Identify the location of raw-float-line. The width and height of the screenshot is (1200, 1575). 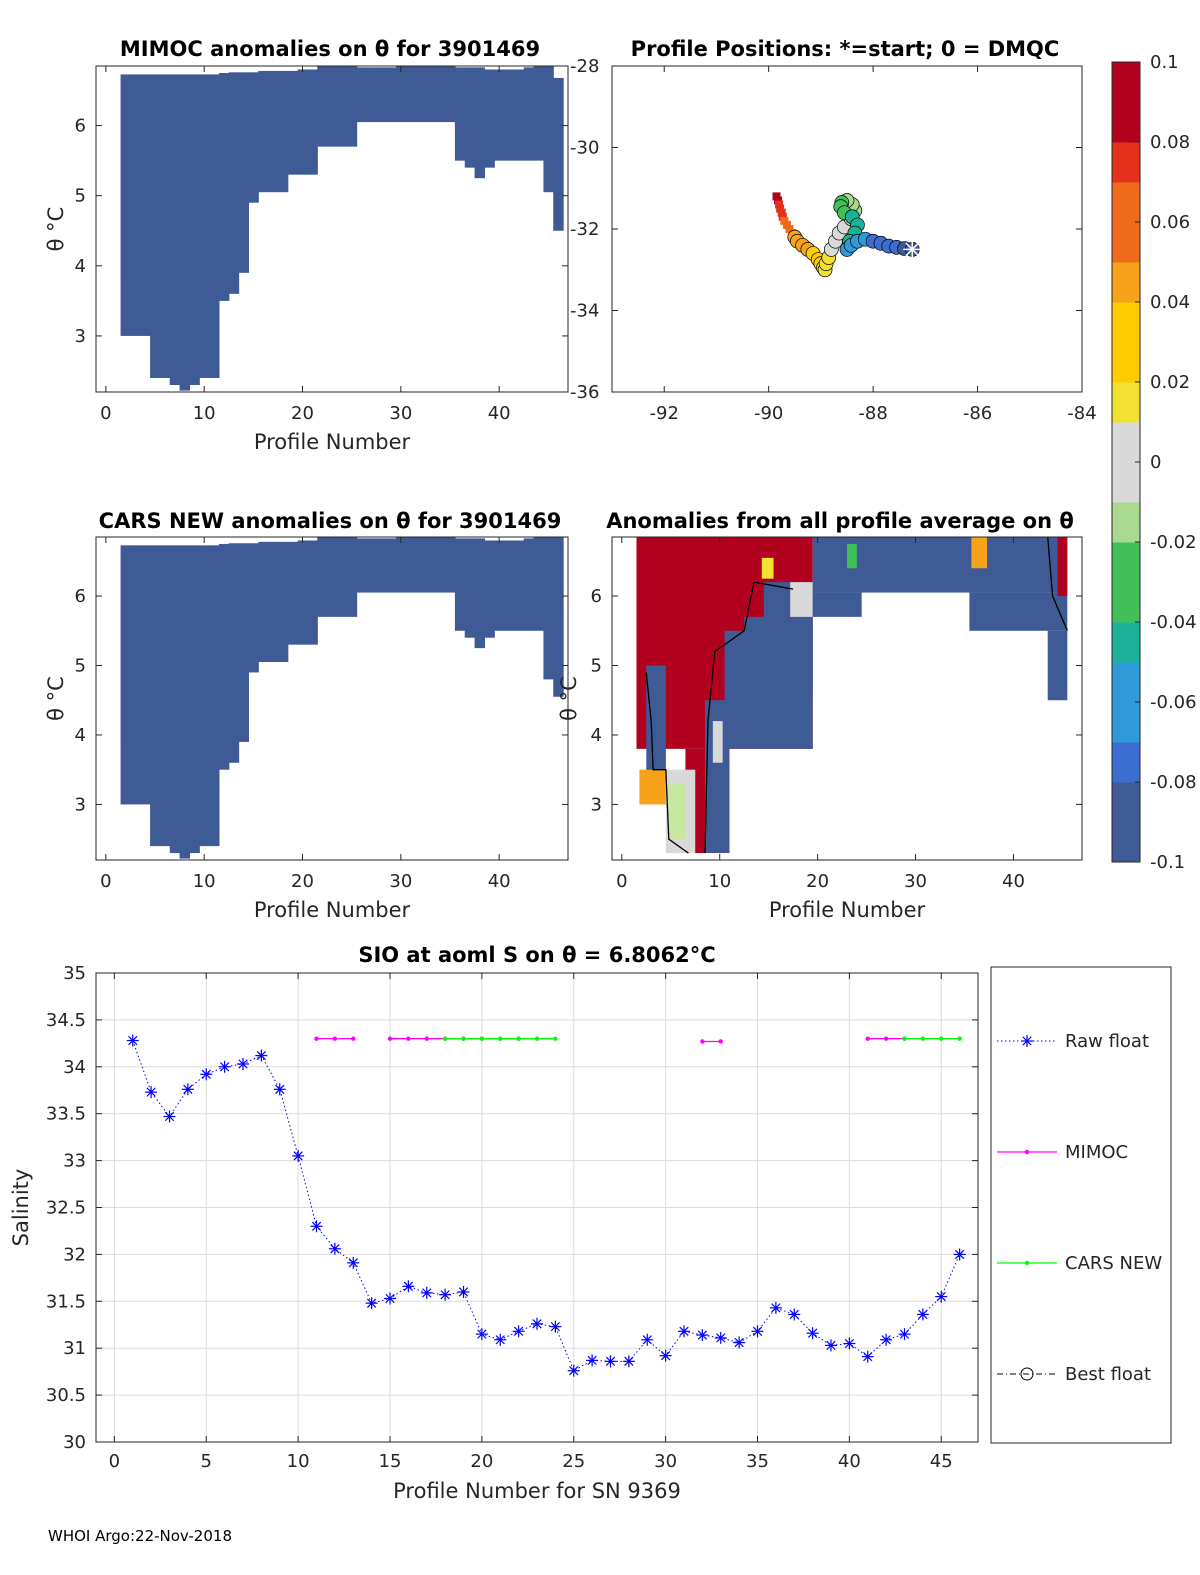
(546, 1206).